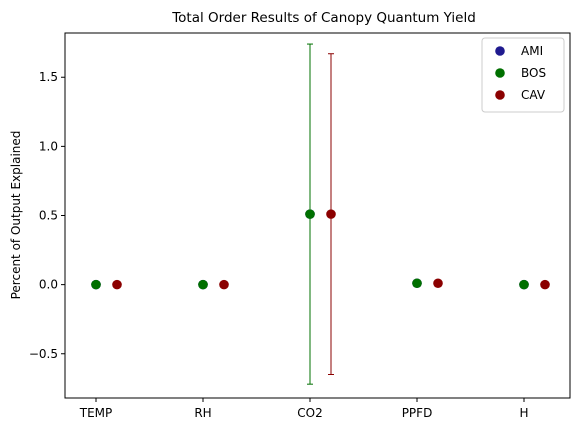  I want to click on y-tick-label: 1.0, so click(48, 146).